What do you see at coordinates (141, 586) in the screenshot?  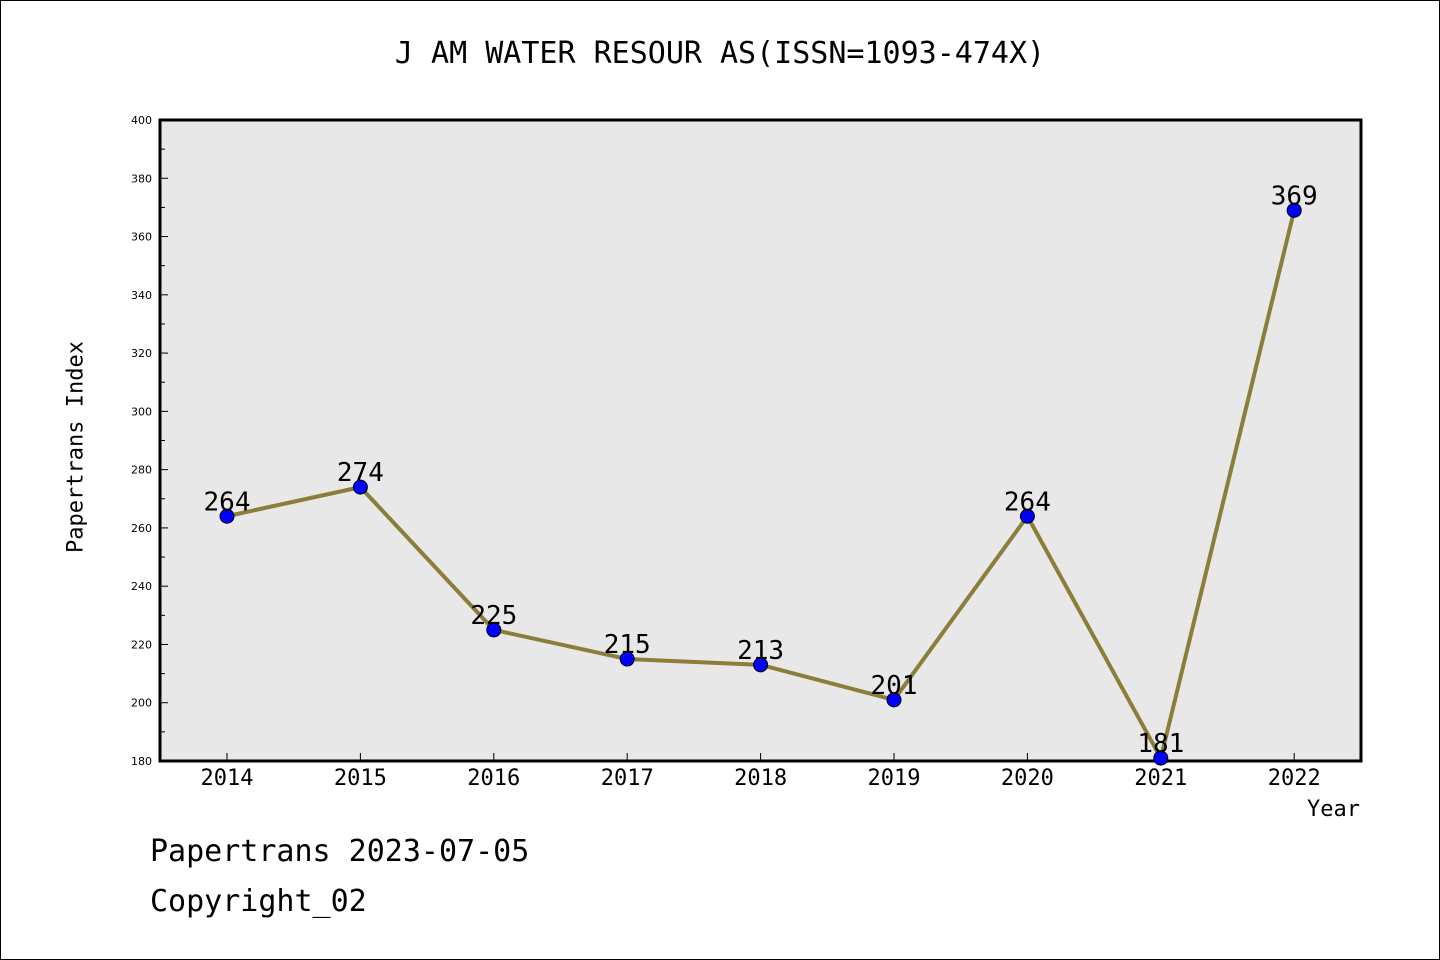 I see `y-tick-label: 240` at bounding box center [141, 586].